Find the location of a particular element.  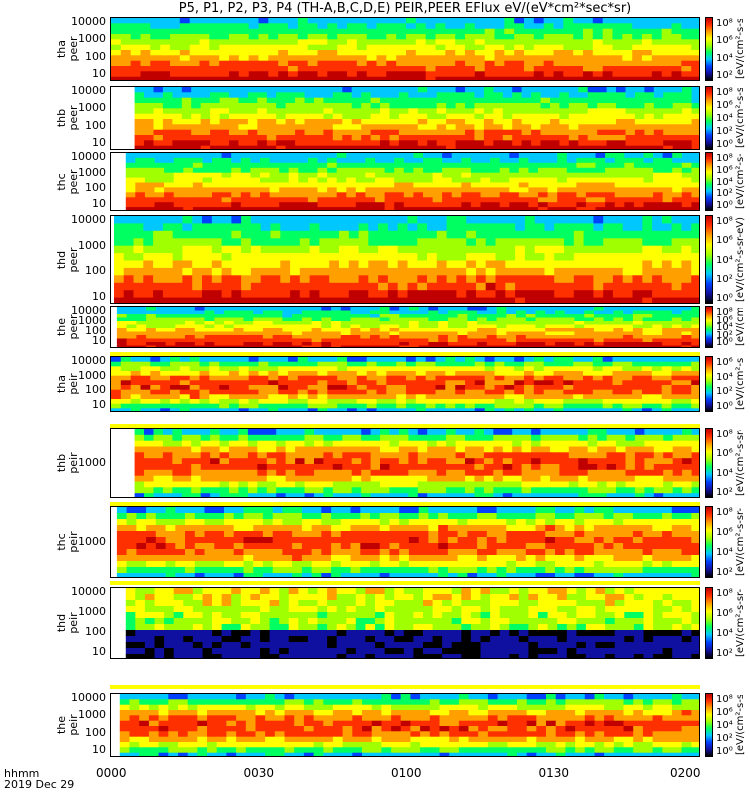

panel-0-ytick: 1000 is located at coordinates (92, 39).